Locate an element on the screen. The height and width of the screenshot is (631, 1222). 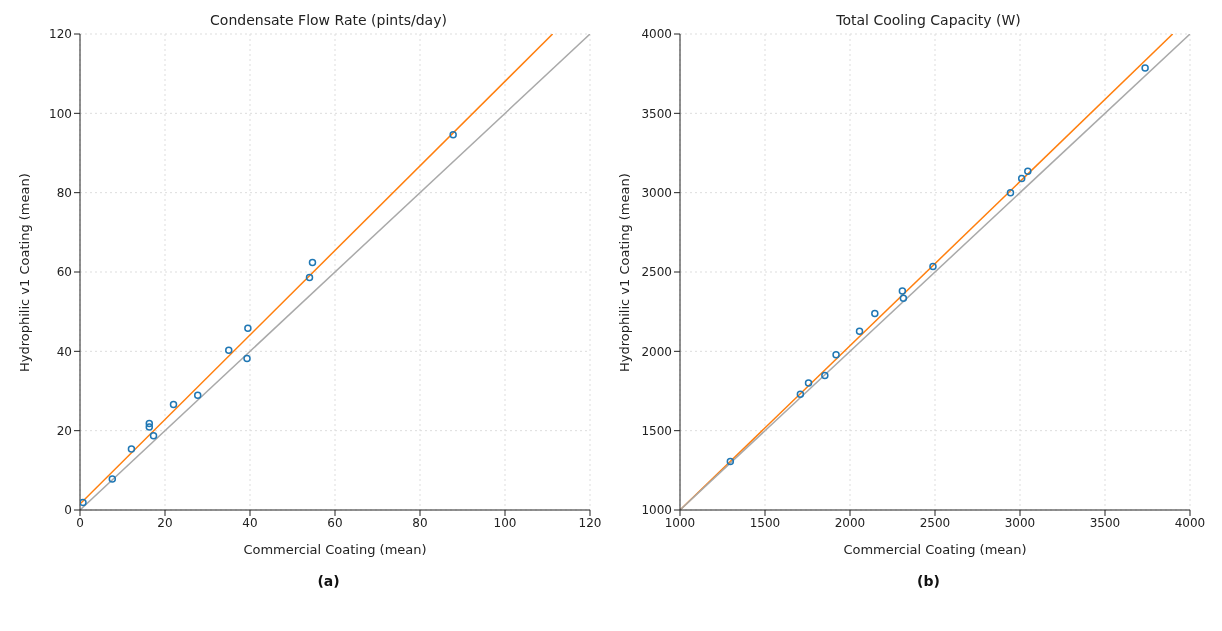
y-tick-label: 4000 is located at coordinates (656, 34).